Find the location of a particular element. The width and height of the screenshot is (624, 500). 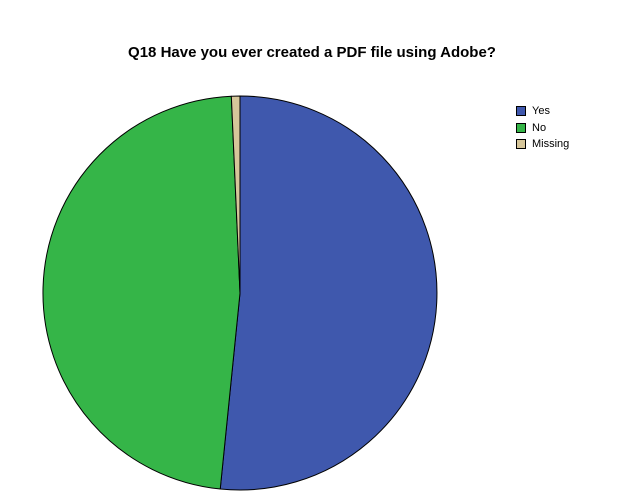

legend: Yes No Missing is located at coordinates (542, 128).